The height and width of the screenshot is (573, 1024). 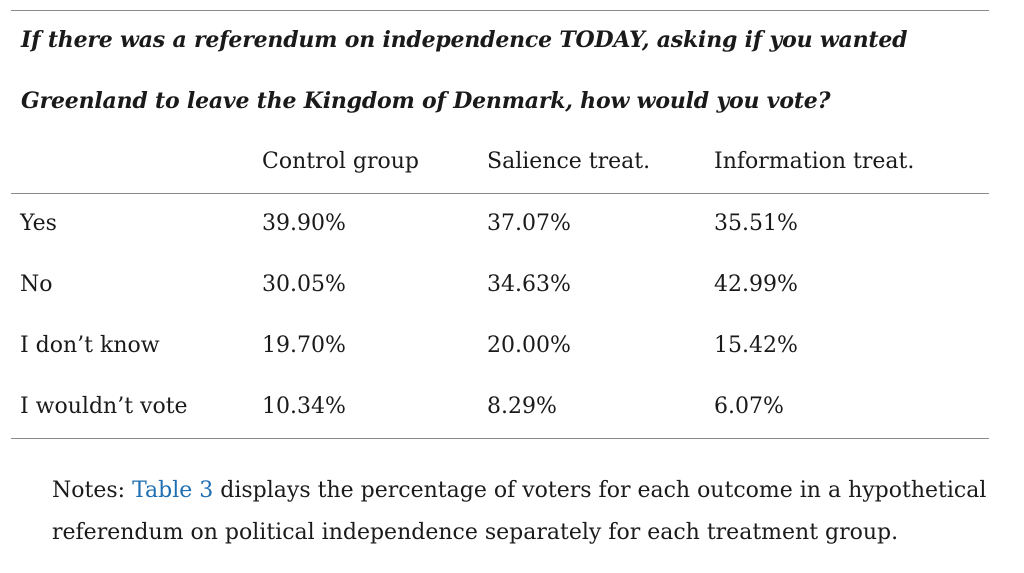 What do you see at coordinates (36, 284) in the screenshot?
I see `row-label-no: No` at bounding box center [36, 284].